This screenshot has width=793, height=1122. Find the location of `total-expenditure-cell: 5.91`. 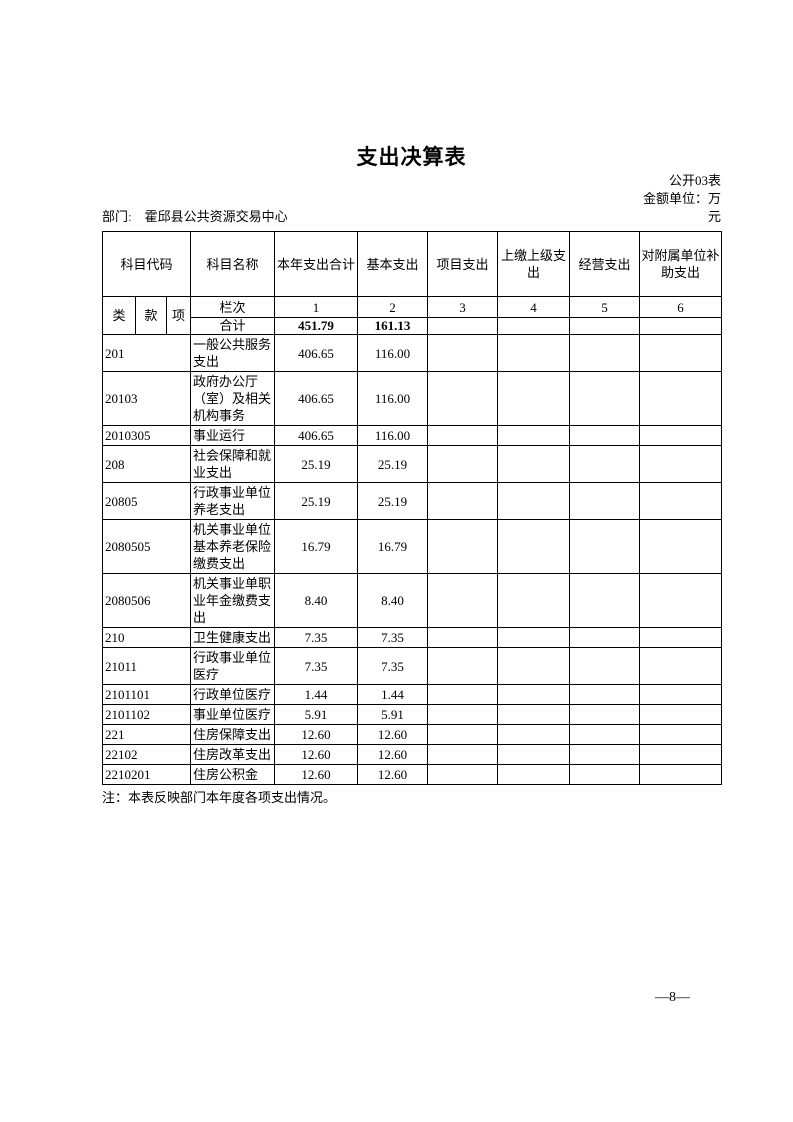

total-expenditure-cell: 5.91 is located at coordinates (316, 714).